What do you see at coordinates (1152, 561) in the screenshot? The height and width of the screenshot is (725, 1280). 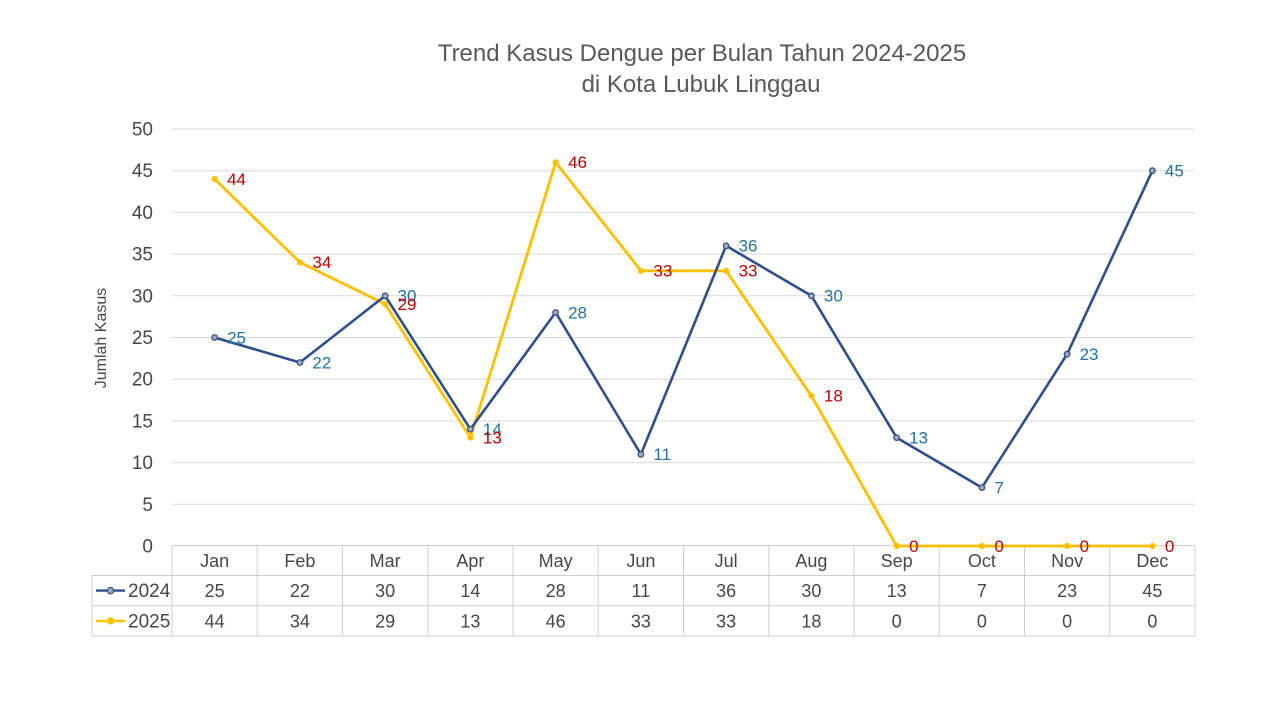 I see `svg-text: Dec` at bounding box center [1152, 561].